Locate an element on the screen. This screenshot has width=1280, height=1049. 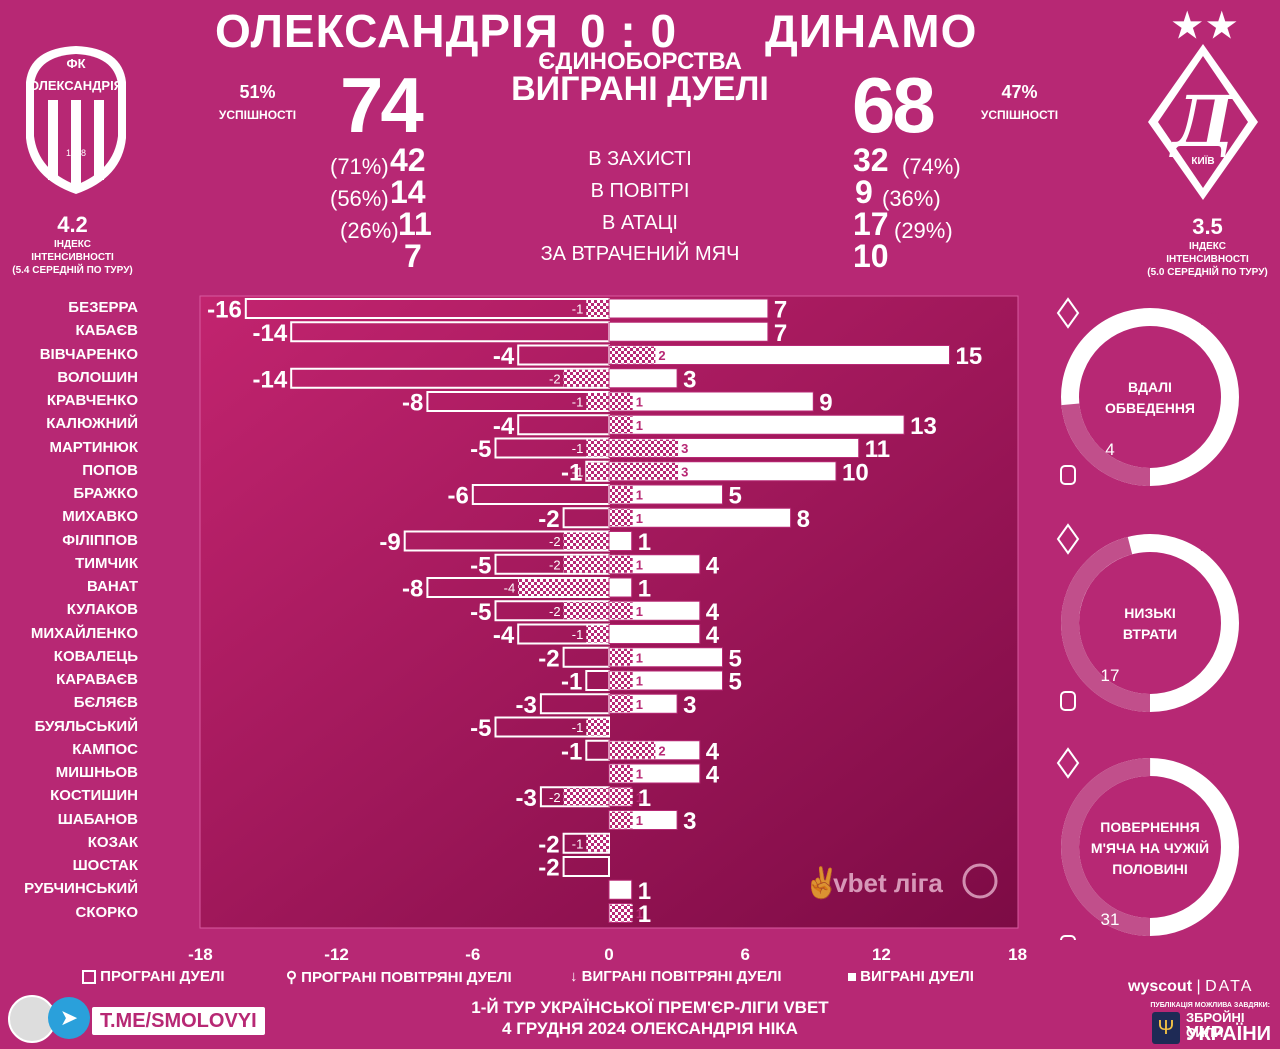
donut-label-line: М'ЯЧА НА ЧУЖІЙ is located at coordinates (1150, 847).